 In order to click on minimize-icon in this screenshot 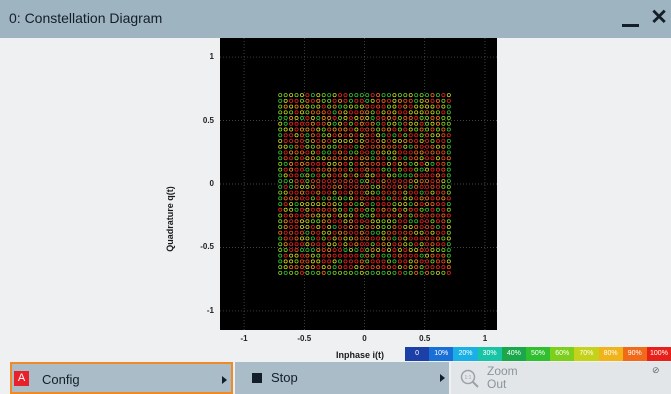, I will do `click(630, 19)`.